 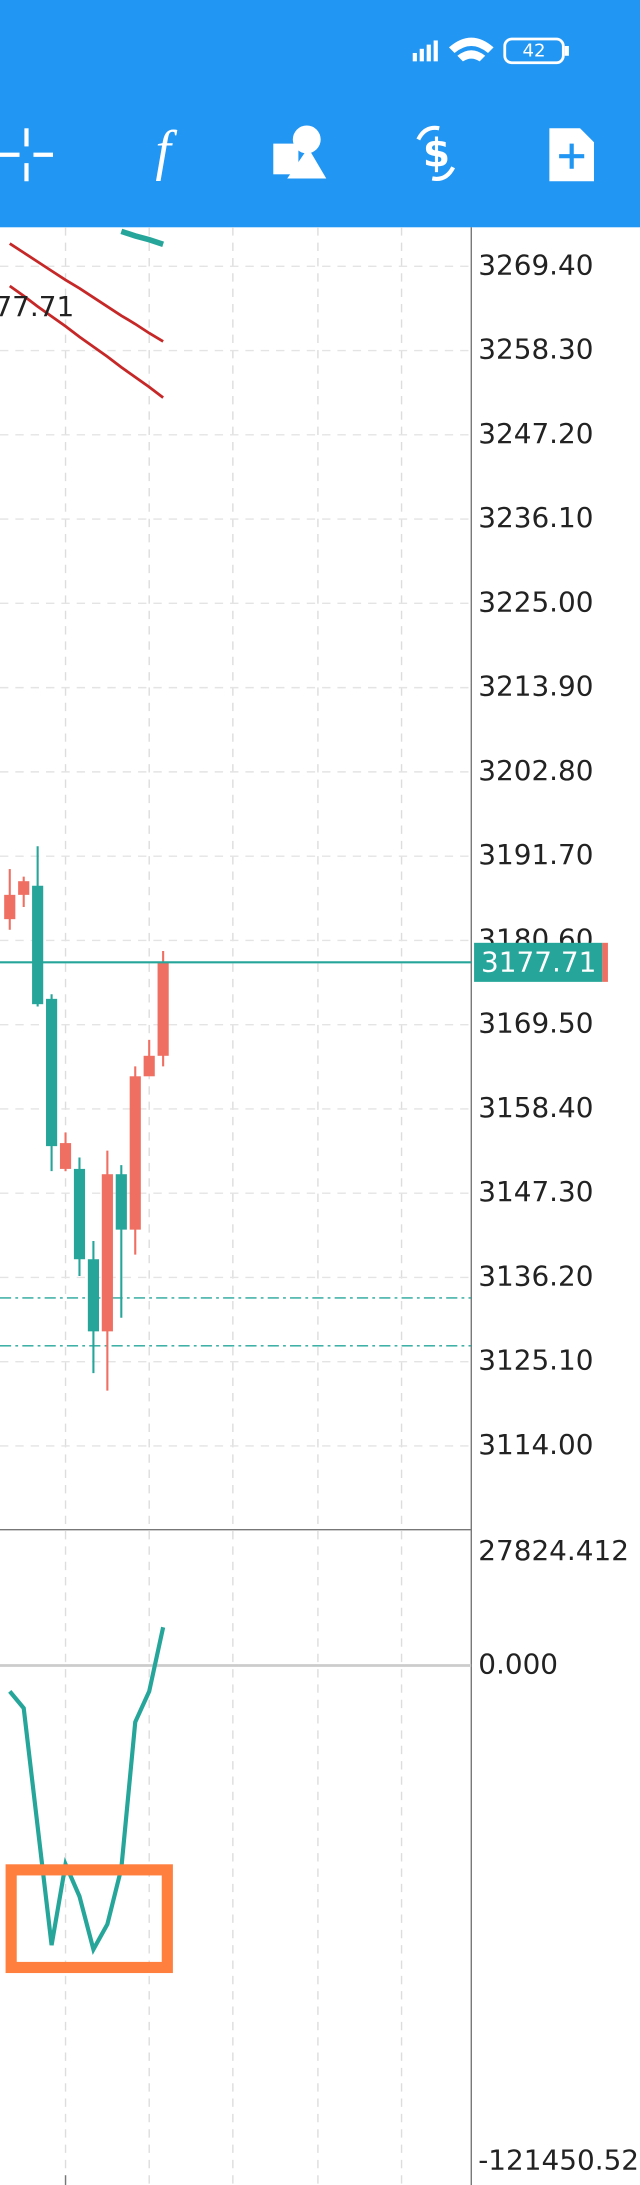 What do you see at coordinates (571, 155) in the screenshot?
I see `new-order-icon` at bounding box center [571, 155].